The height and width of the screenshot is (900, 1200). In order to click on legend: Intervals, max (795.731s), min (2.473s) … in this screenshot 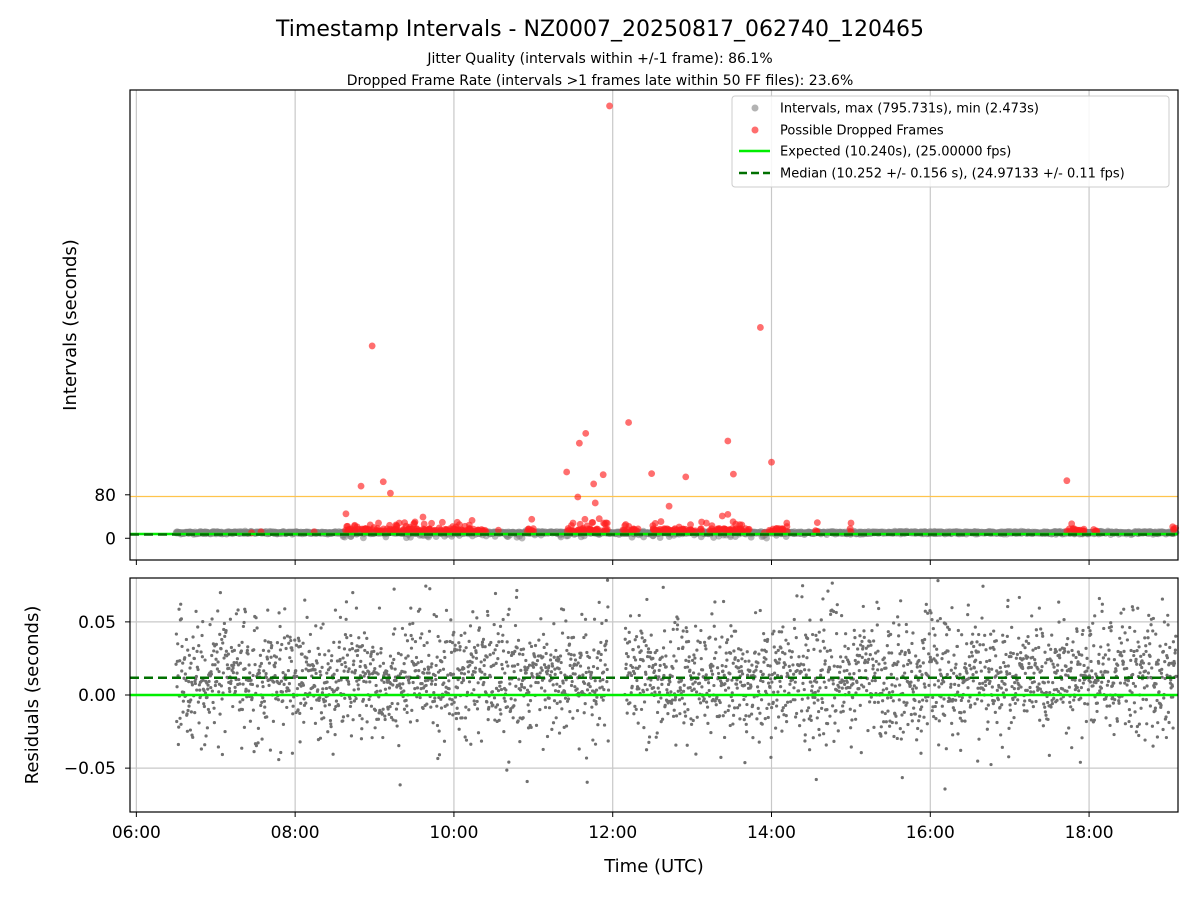, I will do `click(950, 141)`.